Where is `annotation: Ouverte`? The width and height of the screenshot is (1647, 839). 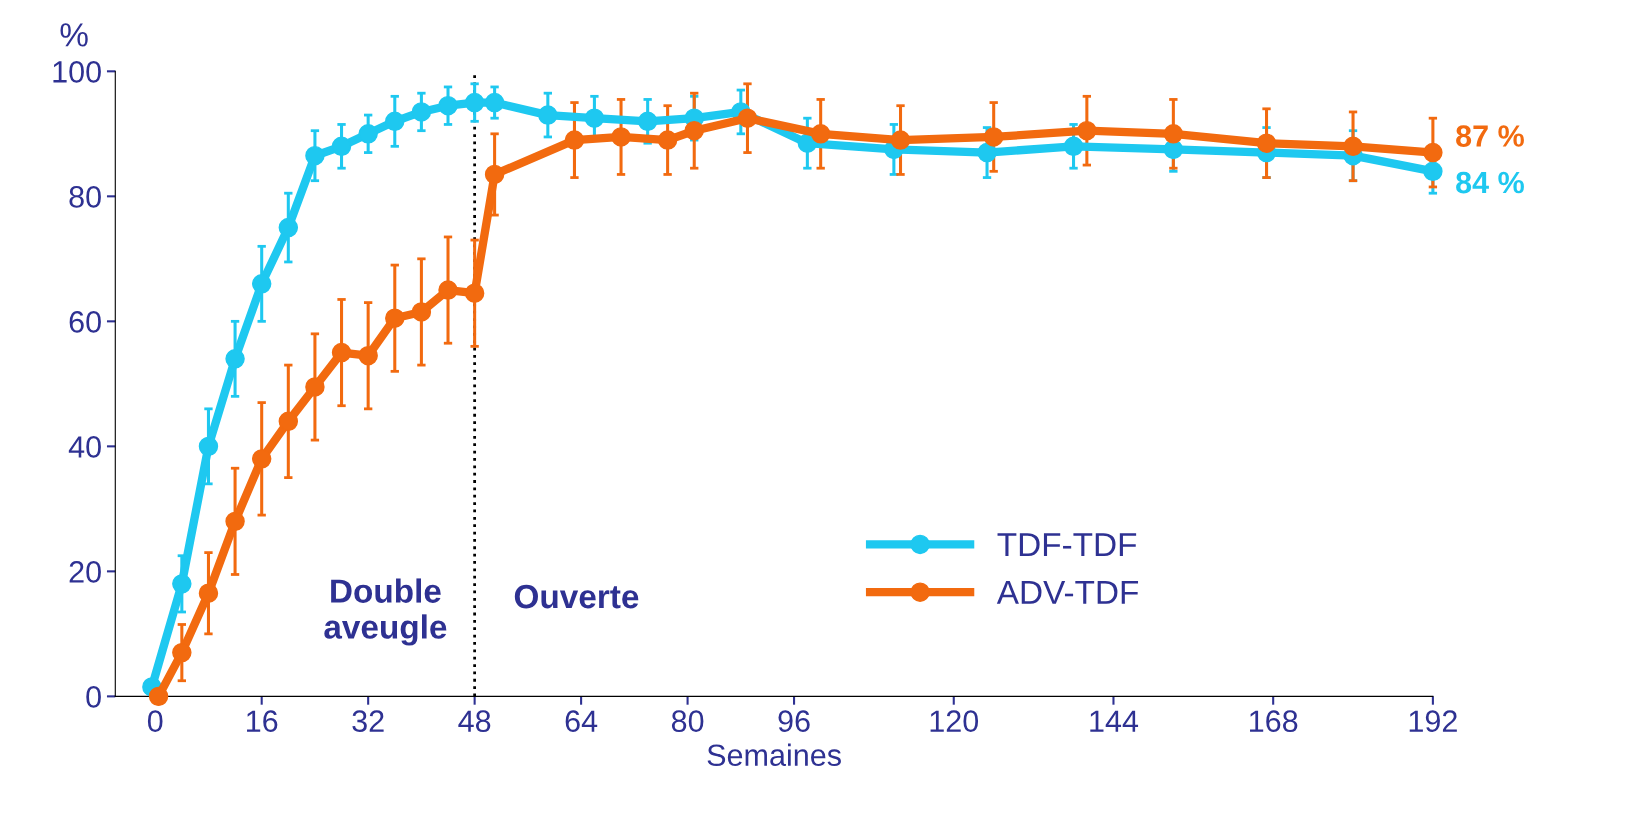
annotation: Ouverte is located at coordinates (576, 596).